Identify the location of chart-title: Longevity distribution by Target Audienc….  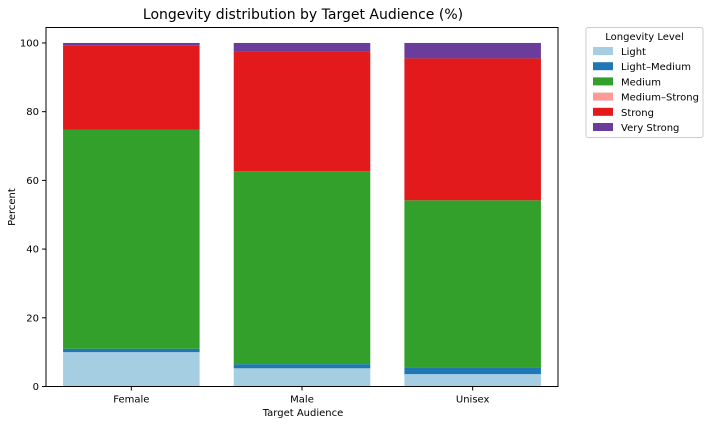
(303, 15).